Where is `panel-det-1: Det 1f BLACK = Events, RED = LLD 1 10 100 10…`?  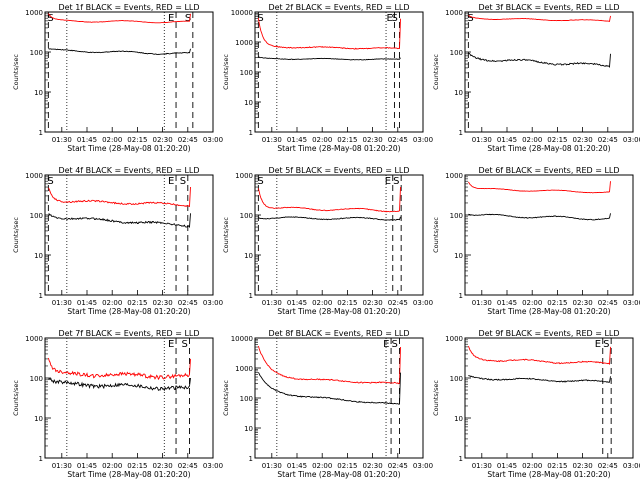
panel-det-1: Det 1f BLACK = Events, RED = LLD 1 10 100 10… is located at coordinates (117, 78).